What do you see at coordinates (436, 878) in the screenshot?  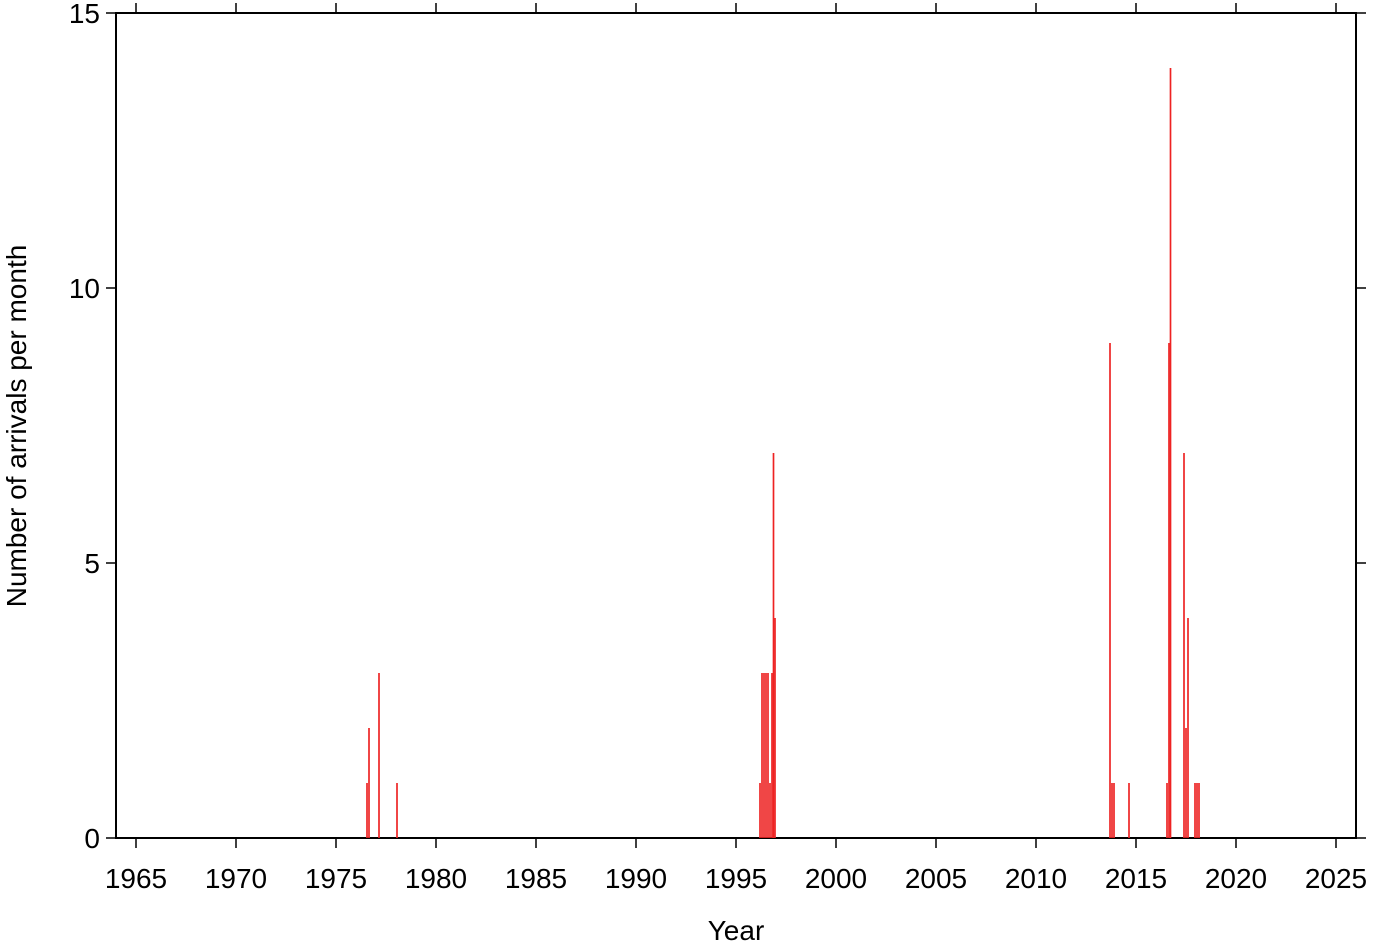 I see `x-tick-label: 1980` at bounding box center [436, 878].